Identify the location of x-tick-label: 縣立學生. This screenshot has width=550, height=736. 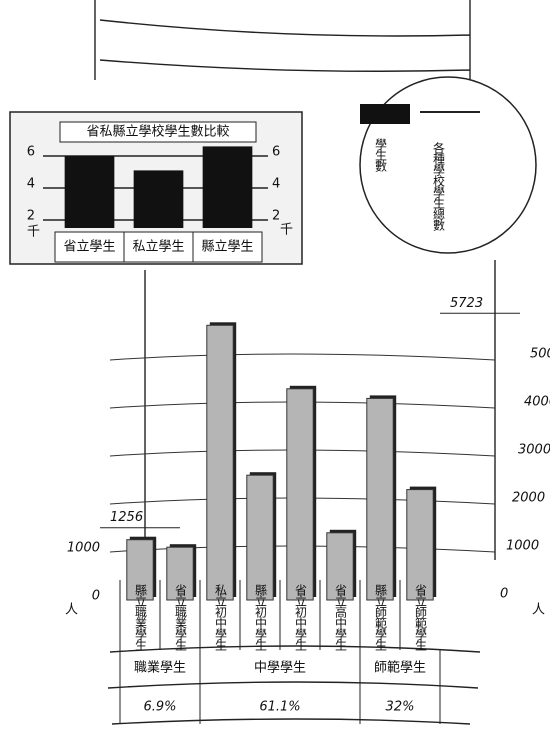
(227, 247).